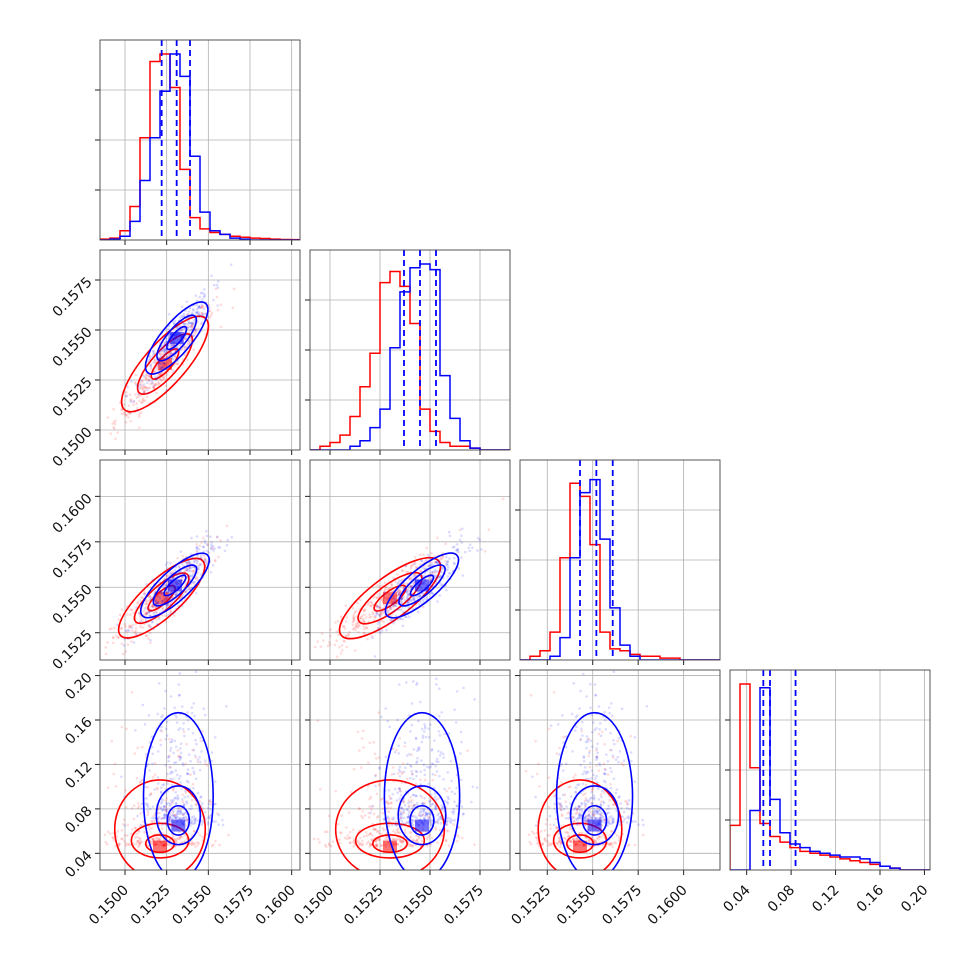 The width and height of the screenshot is (970, 970). I want to click on density-contour, so click(422, 585).